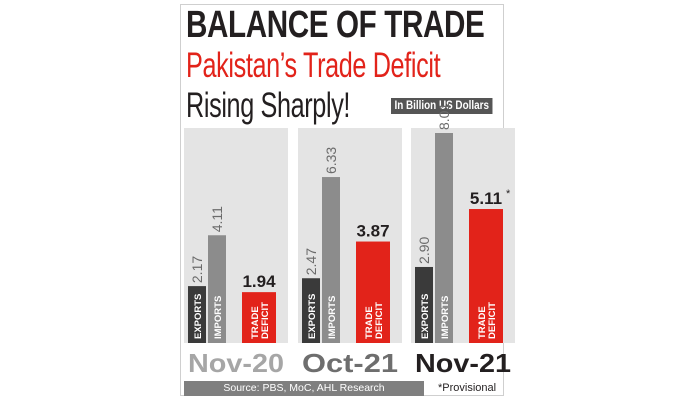 This screenshot has width=700, height=400. Describe the element at coordinates (236, 363) in the screenshot. I see `category-label: Nov-20` at that location.